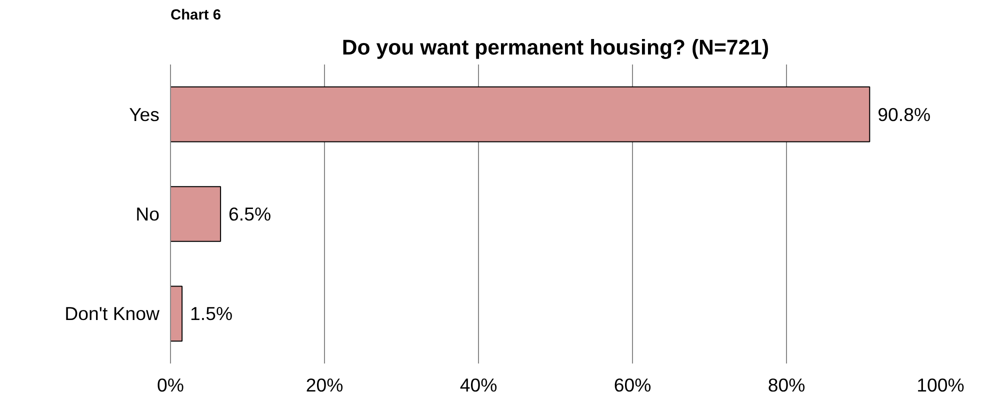 Image resolution: width=995 pixels, height=408 pixels. What do you see at coordinates (633, 385) in the screenshot?
I see `x-tick-label: 60%` at bounding box center [633, 385].